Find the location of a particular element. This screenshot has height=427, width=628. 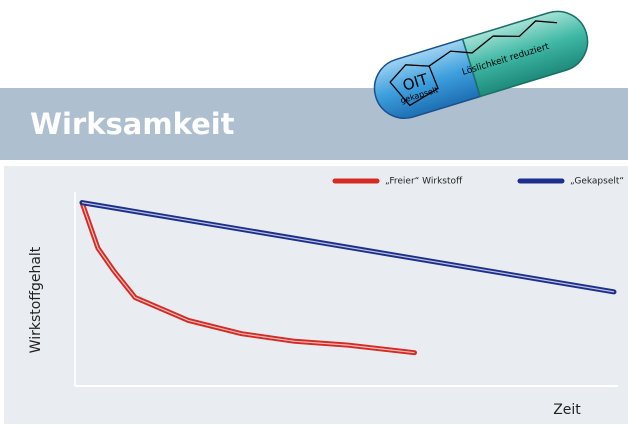

pill: OIT gekapselt Löslichkeit reduziert is located at coordinates (481, 64).